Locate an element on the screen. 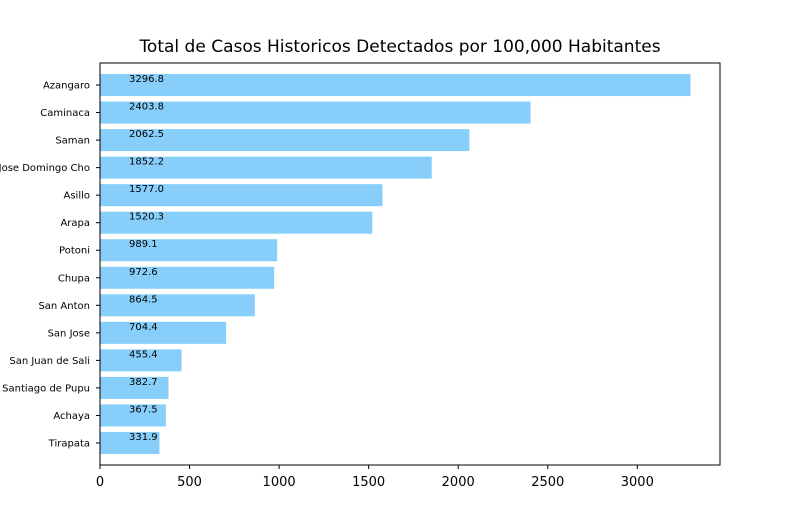 The image size is (800, 523). data-label-1: 2403.8 is located at coordinates (146, 107).